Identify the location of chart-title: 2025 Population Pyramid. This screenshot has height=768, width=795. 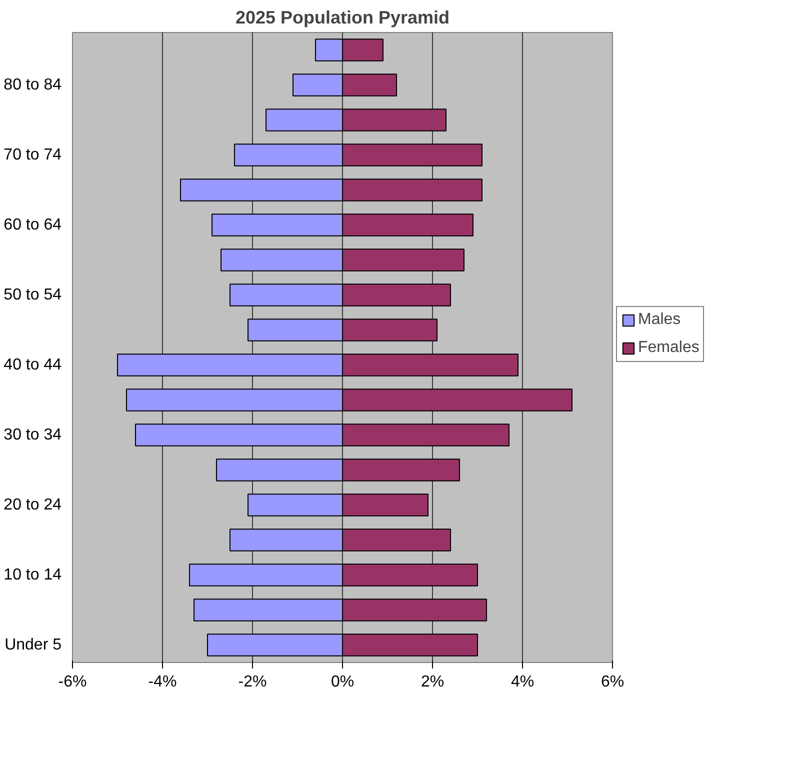
(342, 18).